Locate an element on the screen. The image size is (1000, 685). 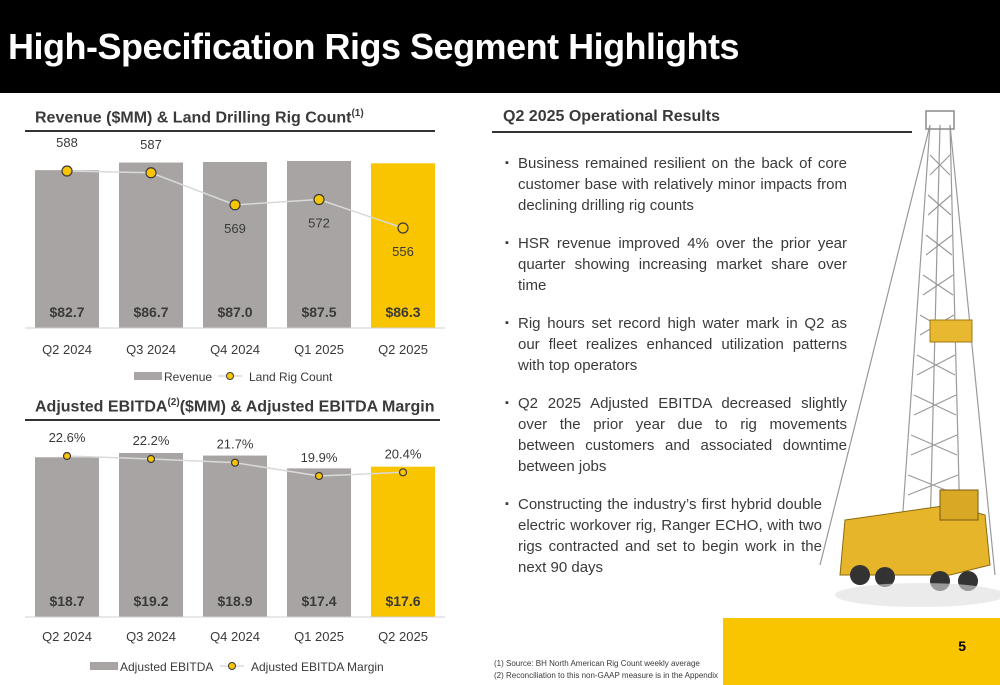
line-value-label: 556 is located at coordinates (403, 251).